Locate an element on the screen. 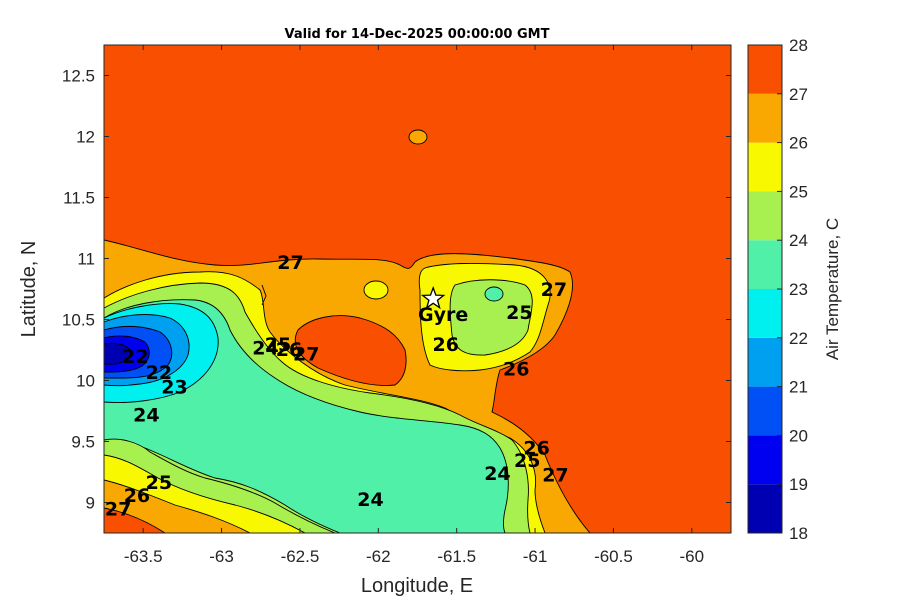 Image resolution: width=900 pixels, height=600 pixels. x-tick-label: -60 is located at coordinates (692, 556).